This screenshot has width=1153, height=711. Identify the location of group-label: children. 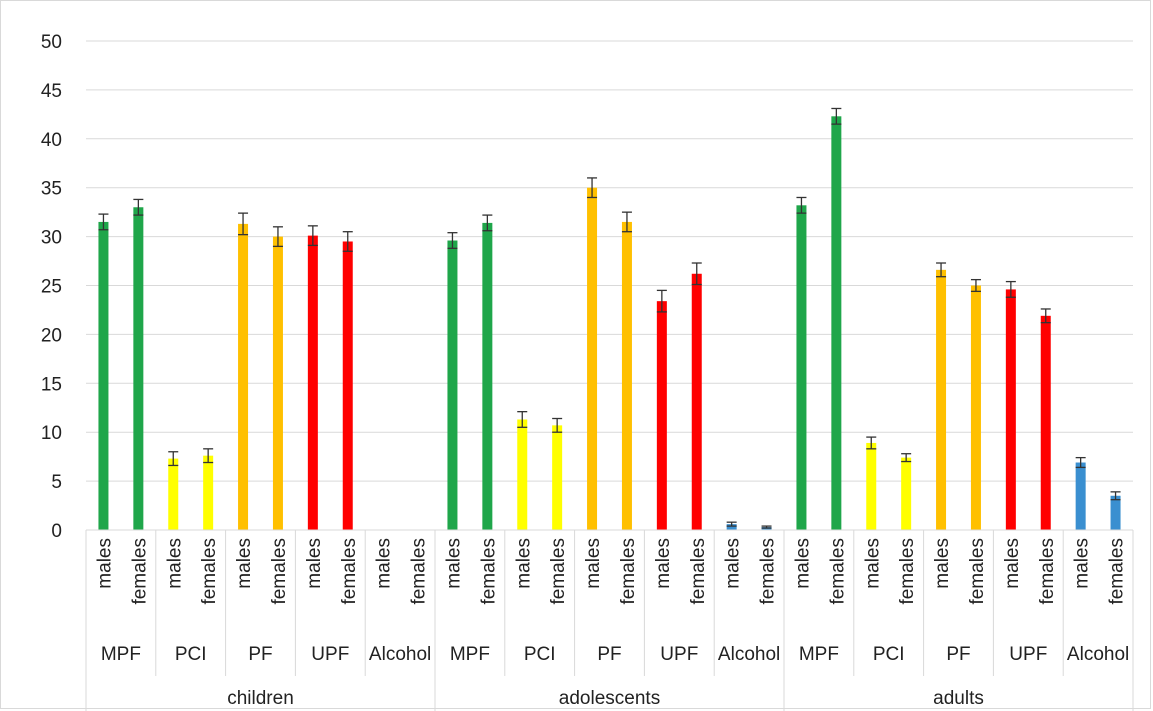
(260, 698).